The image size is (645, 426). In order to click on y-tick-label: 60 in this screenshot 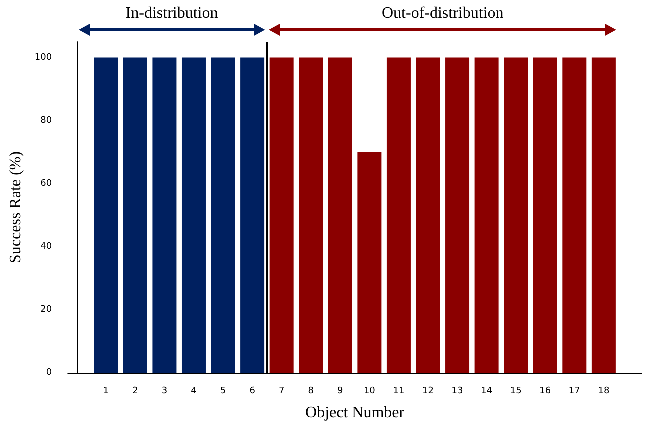, I will do `click(46, 183)`.